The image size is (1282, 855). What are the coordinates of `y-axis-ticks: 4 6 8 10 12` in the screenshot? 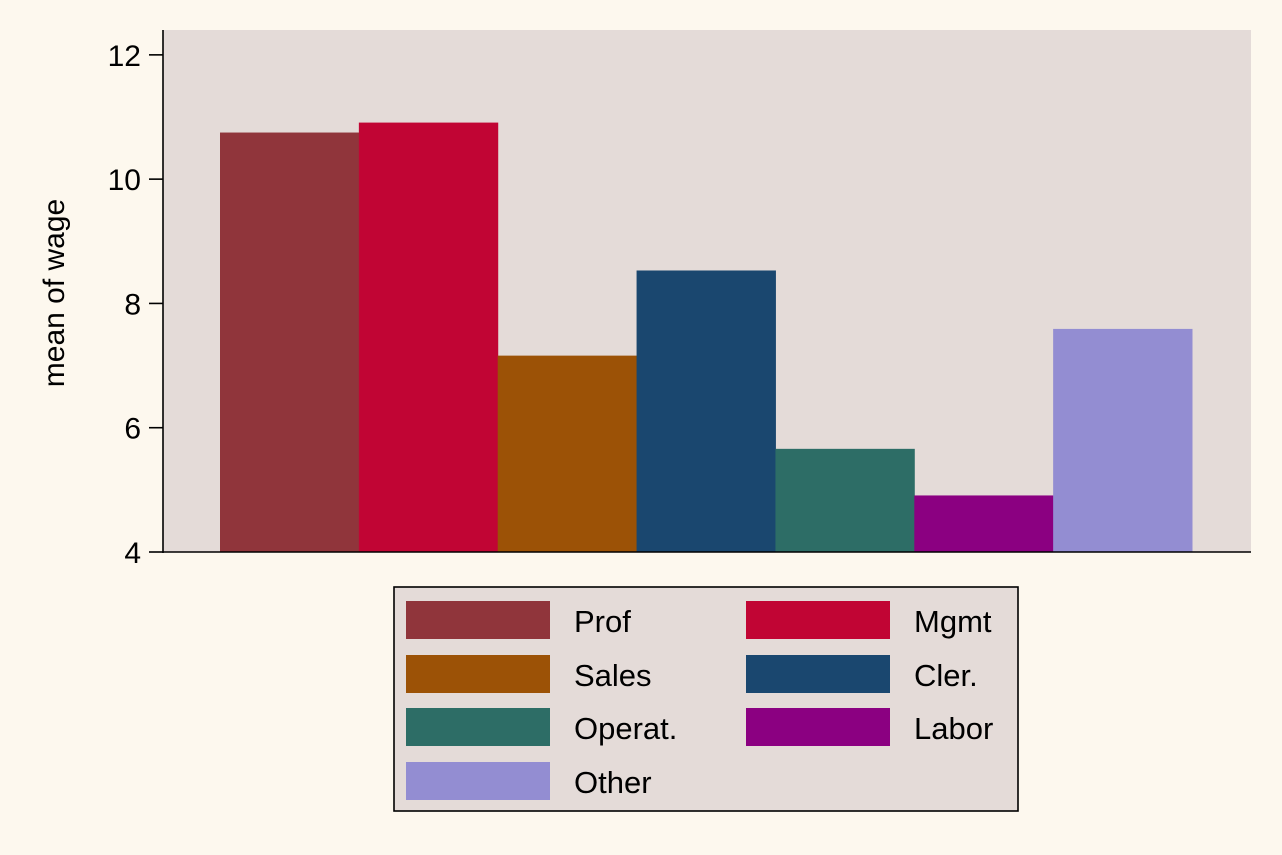 It's located at (135, 305).